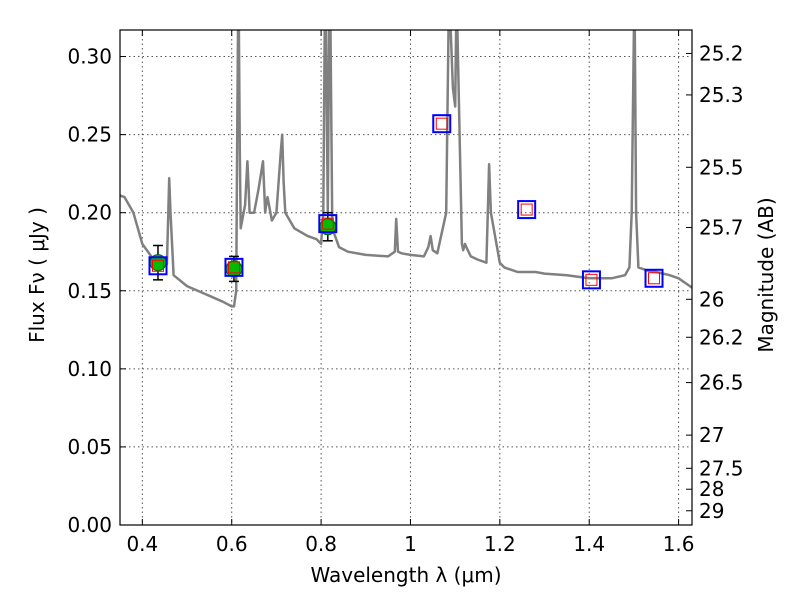 Image resolution: width=800 pixels, height=600 pixels. I want to click on magnitude-tick-label: 27.5, so click(721, 468).